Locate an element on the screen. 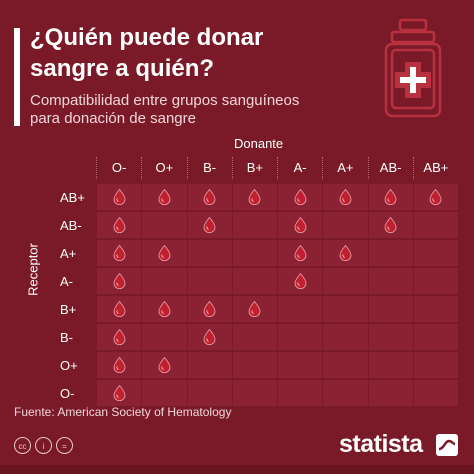 Image resolution: width=474 pixels, height=474 pixels. column-header: AB- is located at coordinates (390, 168).